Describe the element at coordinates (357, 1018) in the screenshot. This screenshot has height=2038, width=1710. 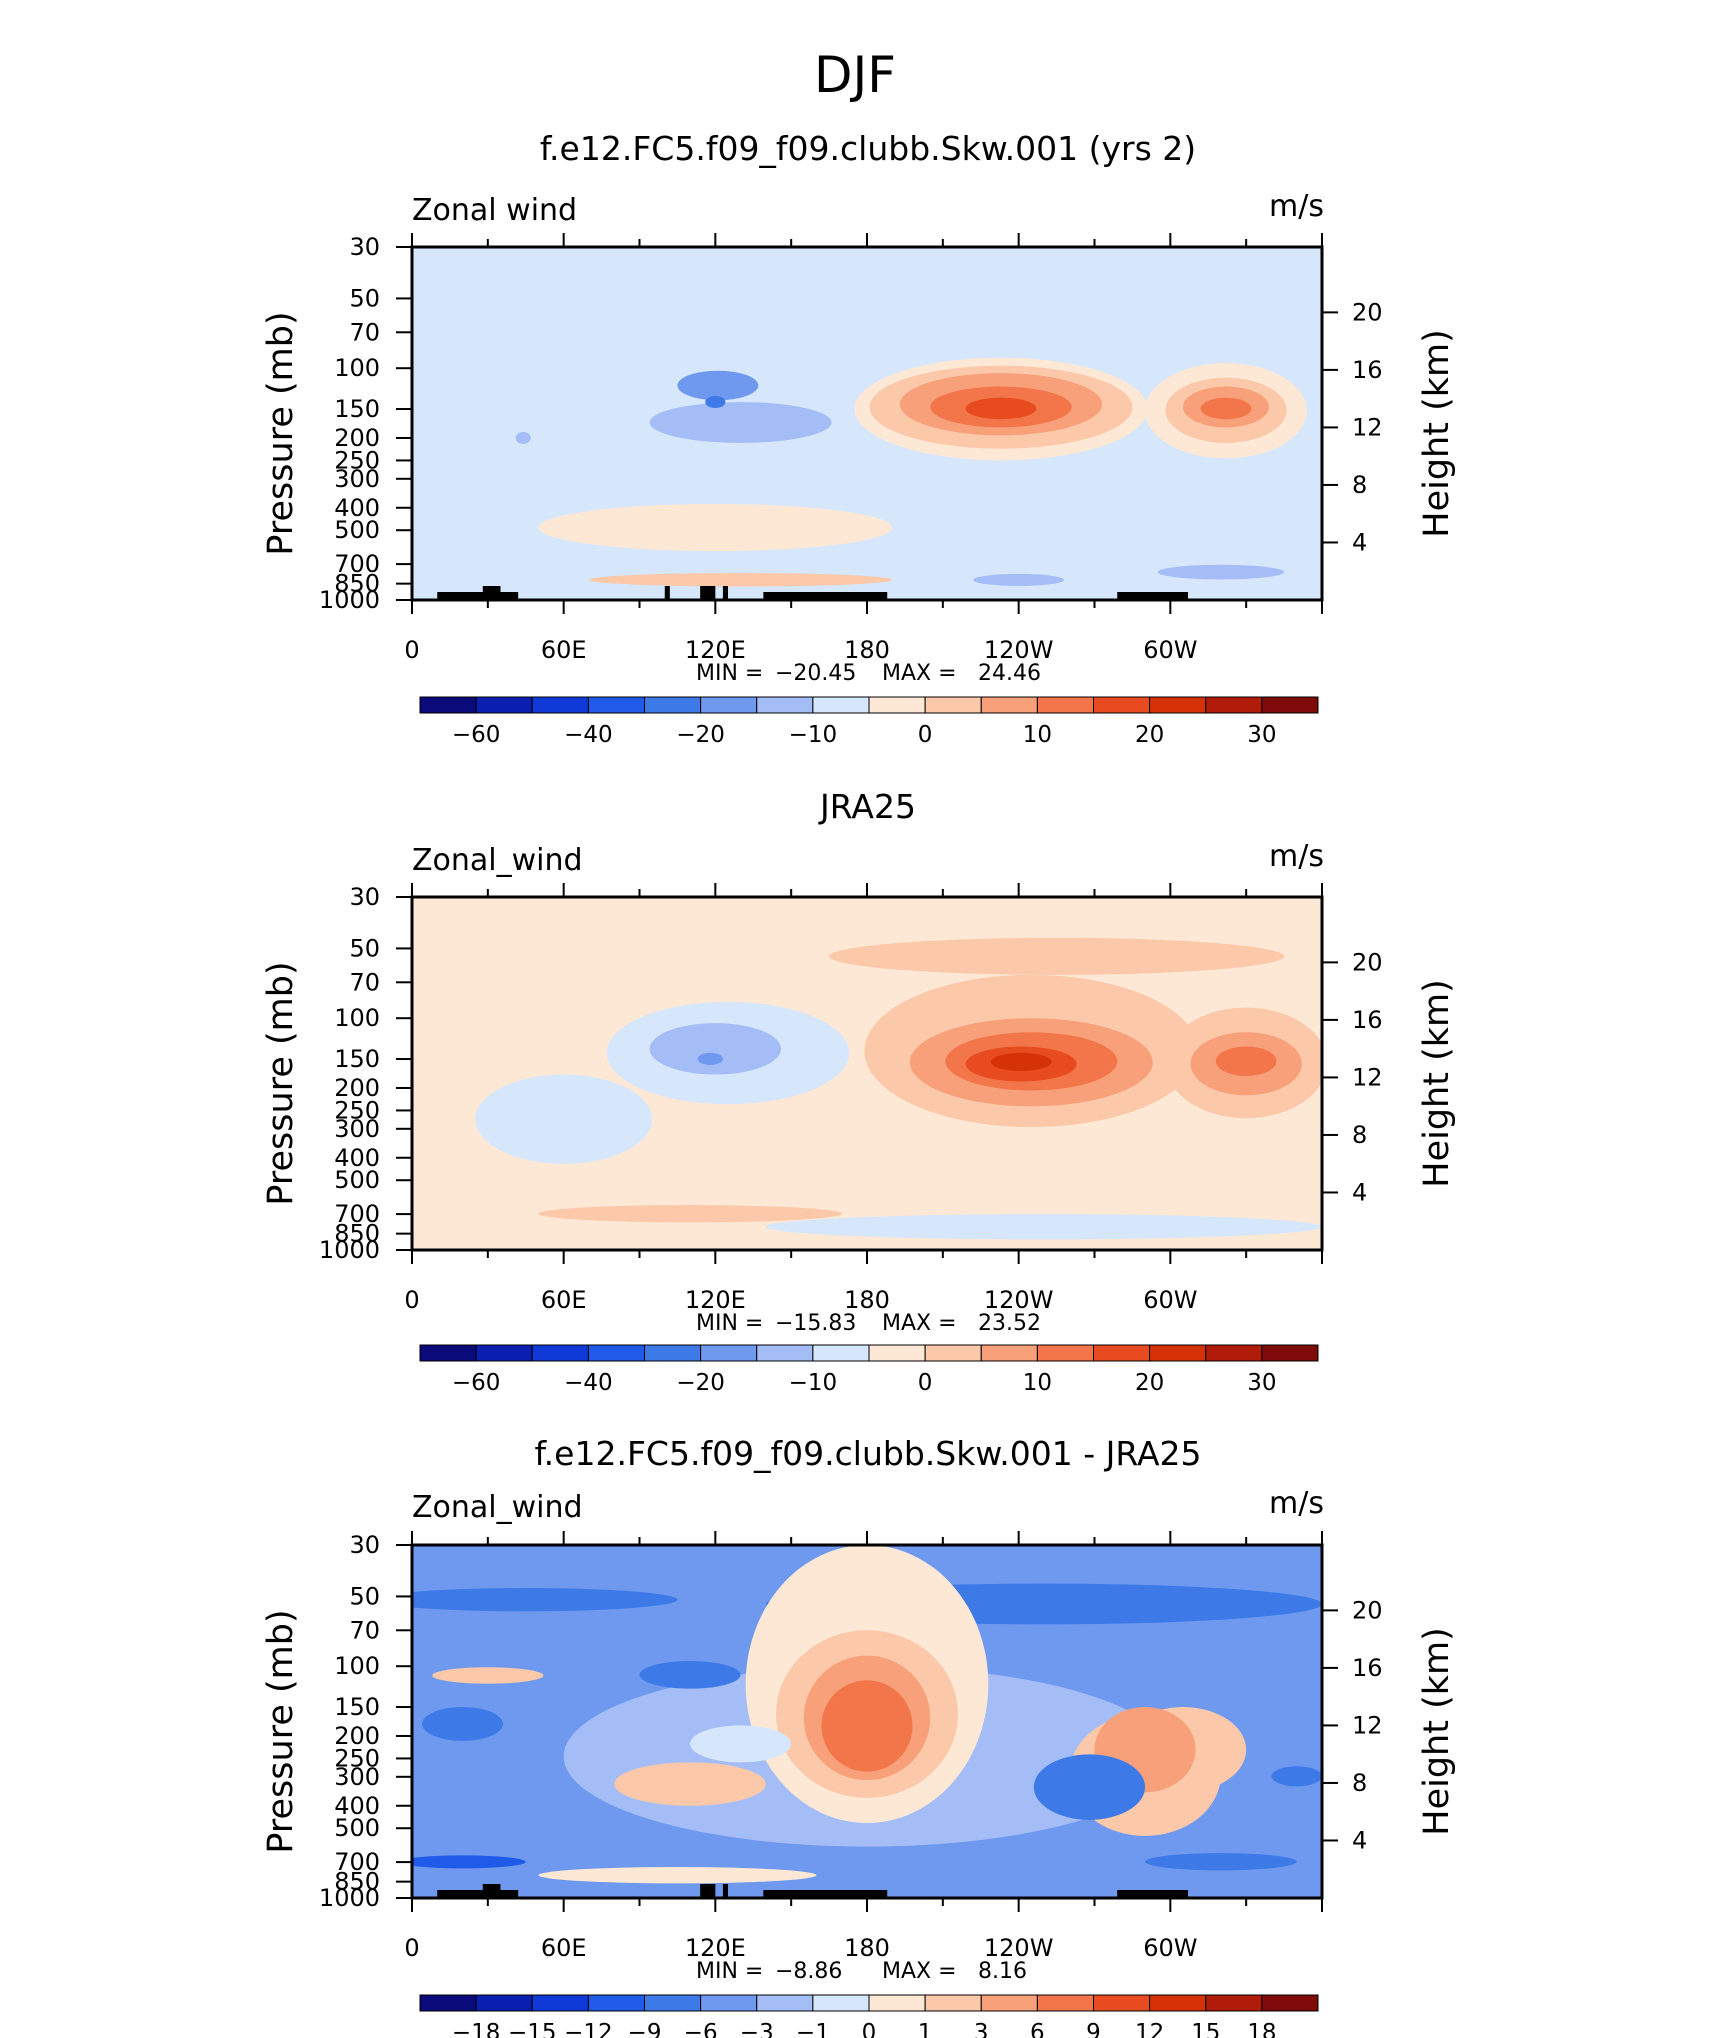
I see `y-tick-label: 100` at that location.